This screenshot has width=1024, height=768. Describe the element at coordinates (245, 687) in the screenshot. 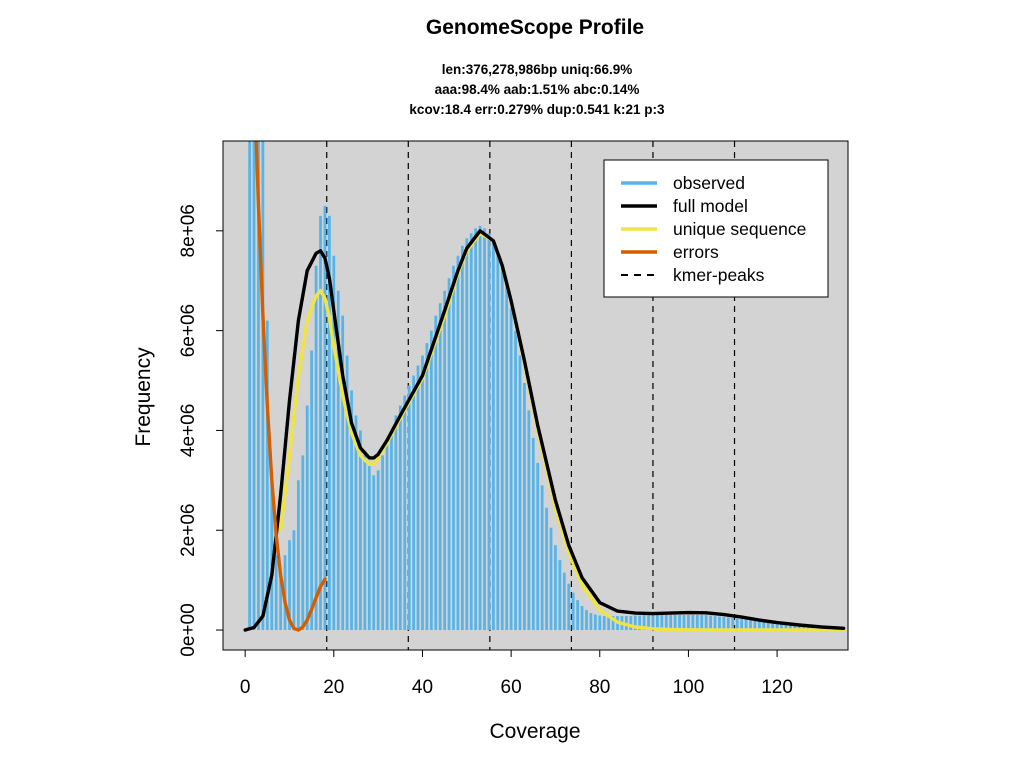

I see `x-tick-label: 0` at that location.